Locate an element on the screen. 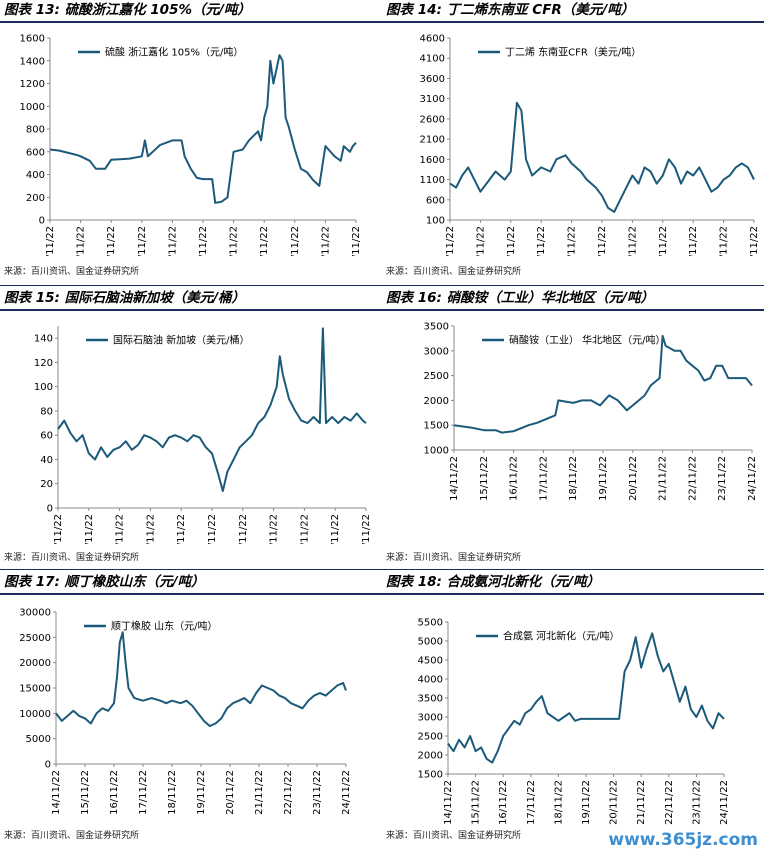 This screenshot has width=764, height=856. watermark: www.365jz.com is located at coordinates (683, 840).